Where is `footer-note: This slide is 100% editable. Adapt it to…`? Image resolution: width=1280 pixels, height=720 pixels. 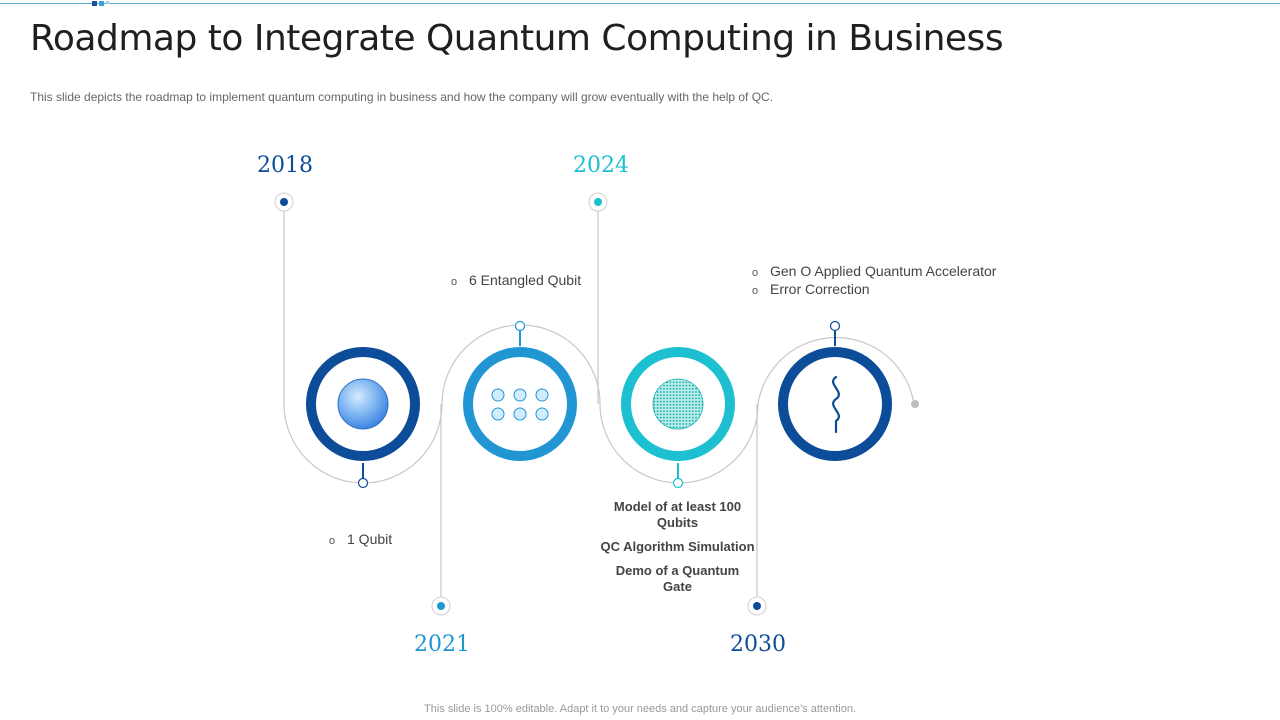
footer-note: This slide is 100% editable. Adapt it to… is located at coordinates (640, 709).